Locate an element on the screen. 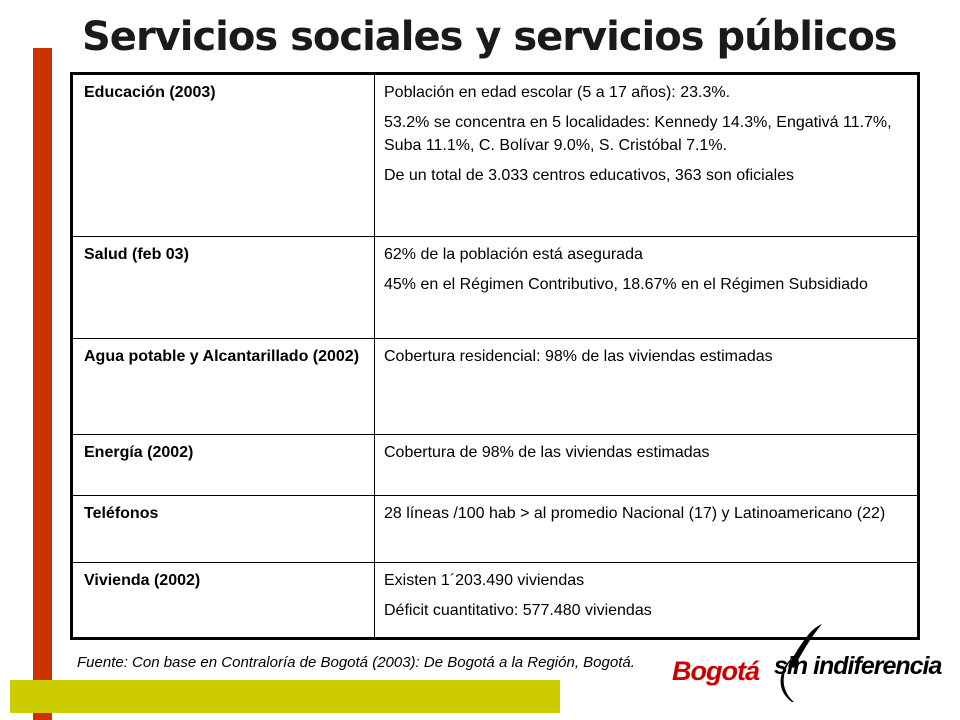  category-cell: Vivienda (2002) is located at coordinates (223, 600).